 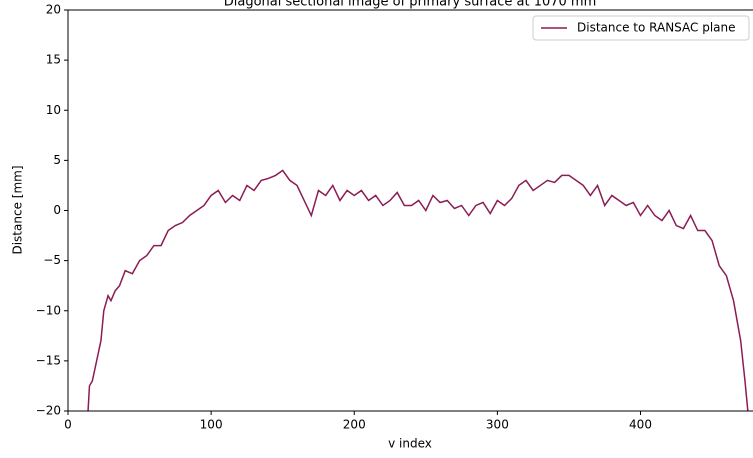 What do you see at coordinates (497, 425) in the screenshot?
I see `x-tick-label: 300` at bounding box center [497, 425].